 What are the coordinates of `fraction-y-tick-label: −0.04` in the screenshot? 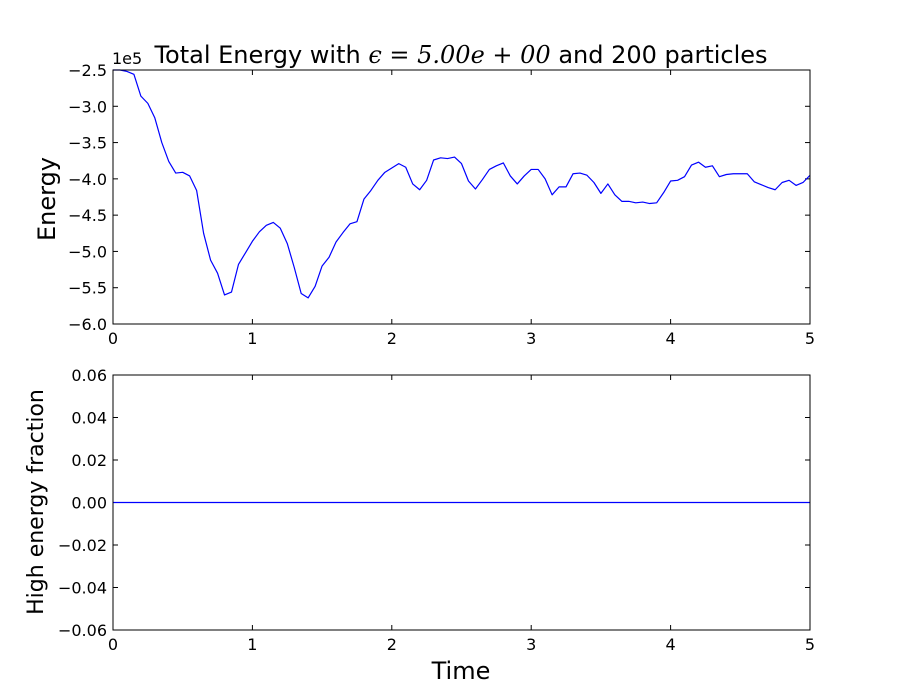 It's located at (82, 588).